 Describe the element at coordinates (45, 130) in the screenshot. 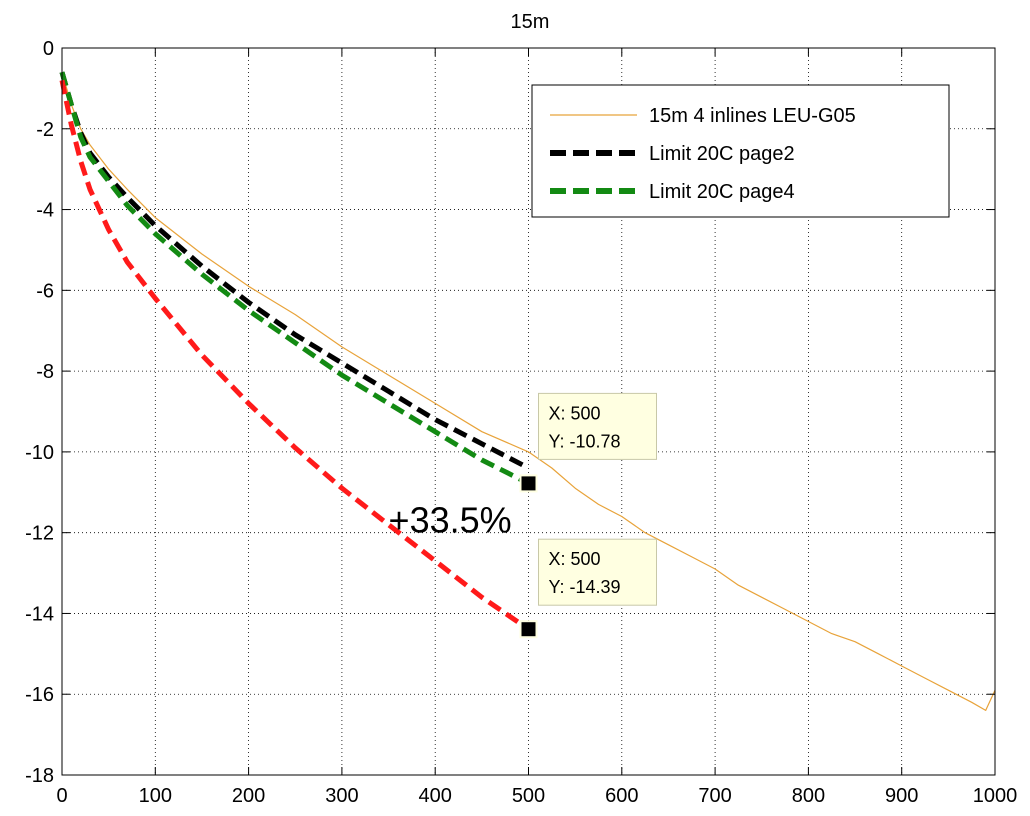

I see `y-tick-label: -2` at that location.